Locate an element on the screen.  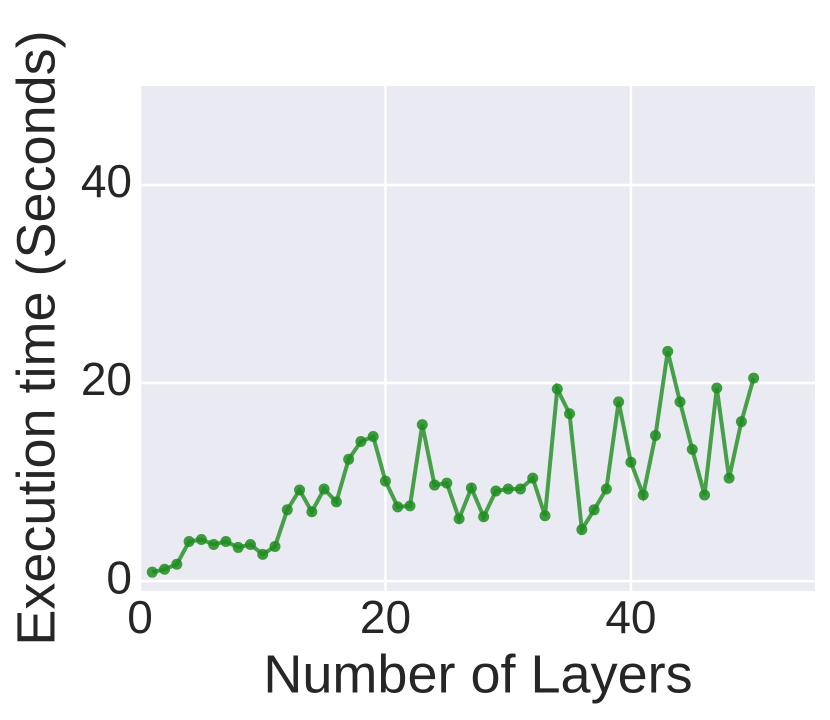
y-axis-label: Execution time (Seconds) is located at coordinates (36, 337).